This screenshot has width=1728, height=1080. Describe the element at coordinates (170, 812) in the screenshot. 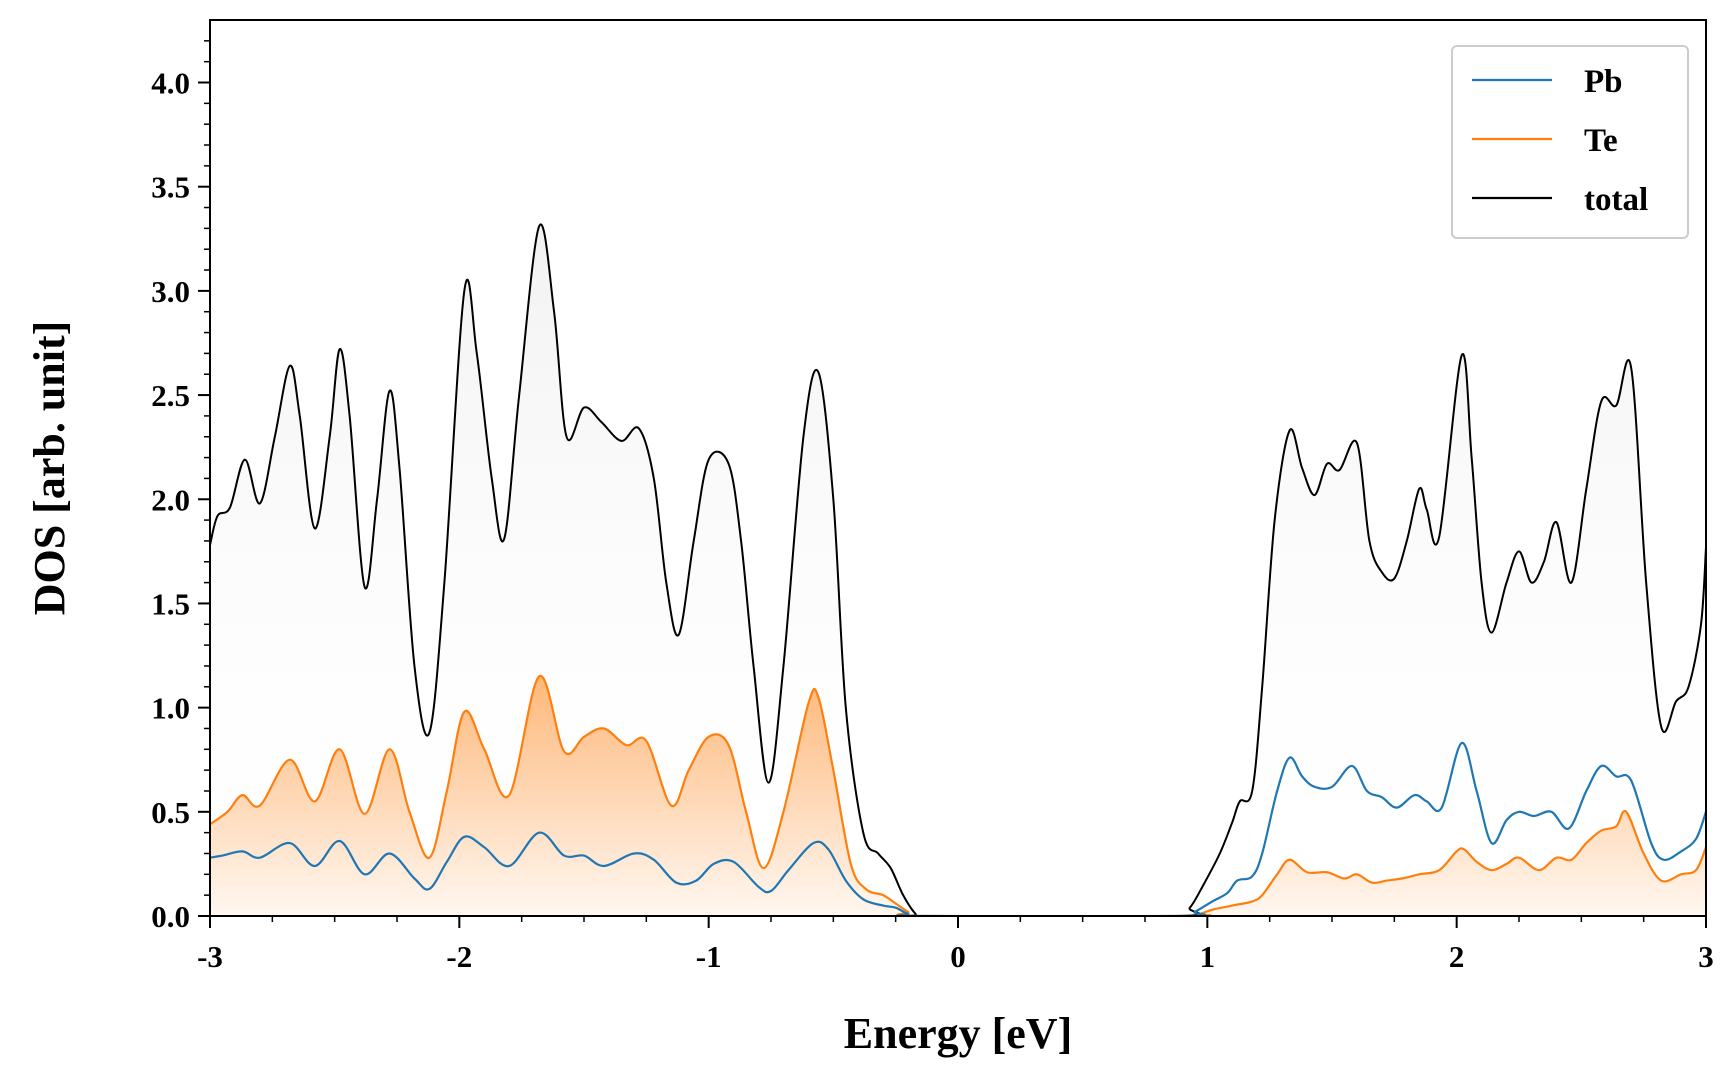

I see `y-tick-label: 0.5` at that location.